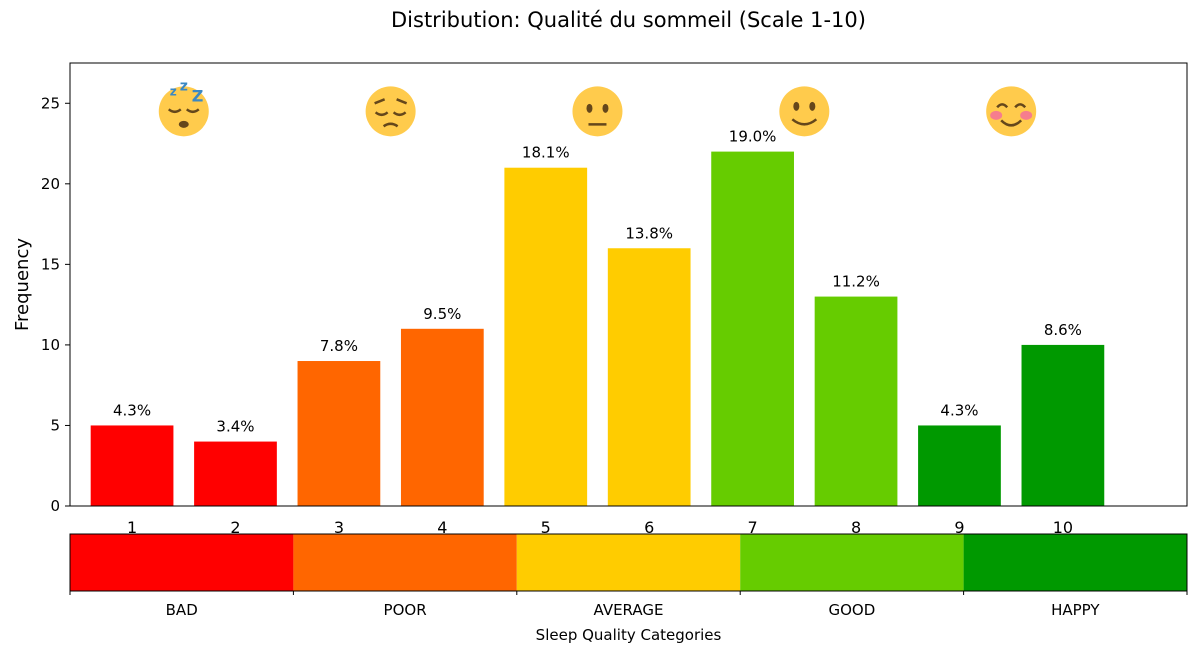 The width and height of the screenshot is (1198, 656). What do you see at coordinates (546, 527) in the screenshot?
I see `x-tick-label: 5` at bounding box center [546, 527].